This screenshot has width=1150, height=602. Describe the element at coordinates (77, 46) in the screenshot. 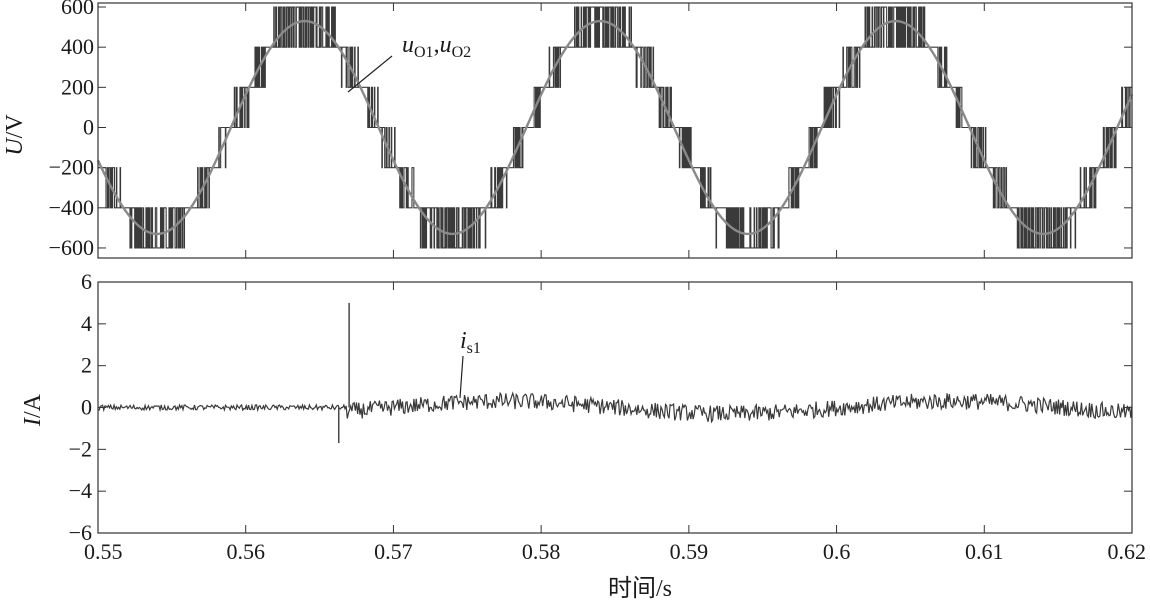

I see `top-y-tick-label: 400` at that location.